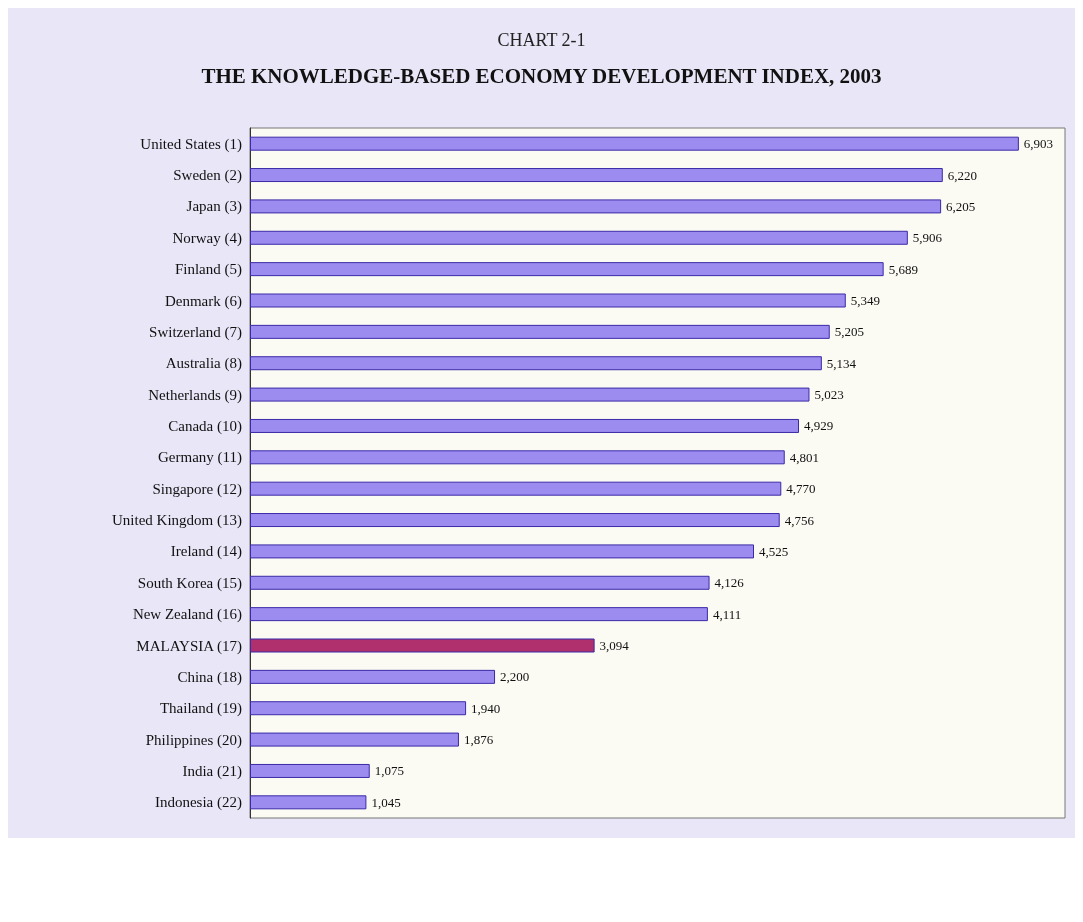 Image resolution: width=1083 pixels, height=922 pixels. Describe the element at coordinates (207, 238) in the screenshot. I see `y-tick-label: Norway (4)` at that location.